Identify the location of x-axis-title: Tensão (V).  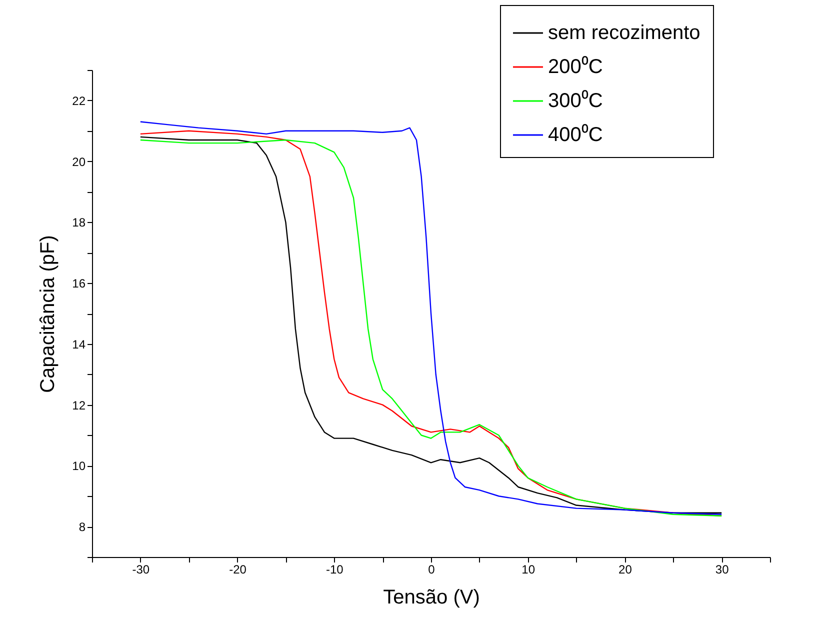
(431, 597).